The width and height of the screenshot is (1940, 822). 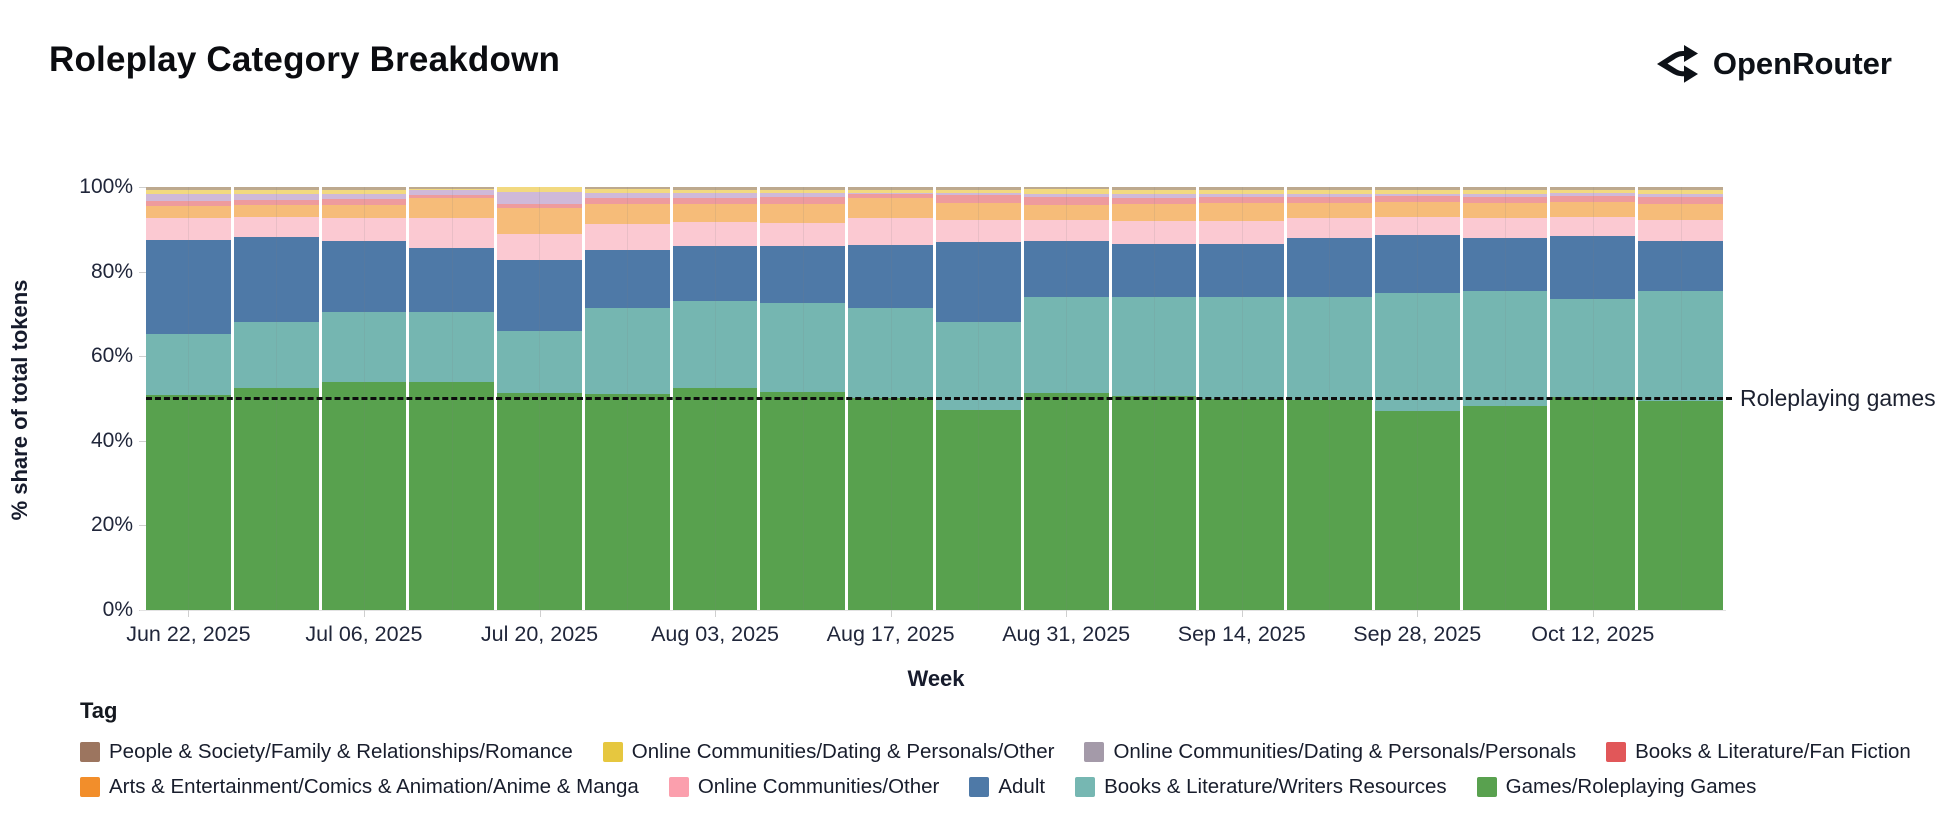 I want to click on bar-week-Jul-13-2025, so click(x=452, y=398).